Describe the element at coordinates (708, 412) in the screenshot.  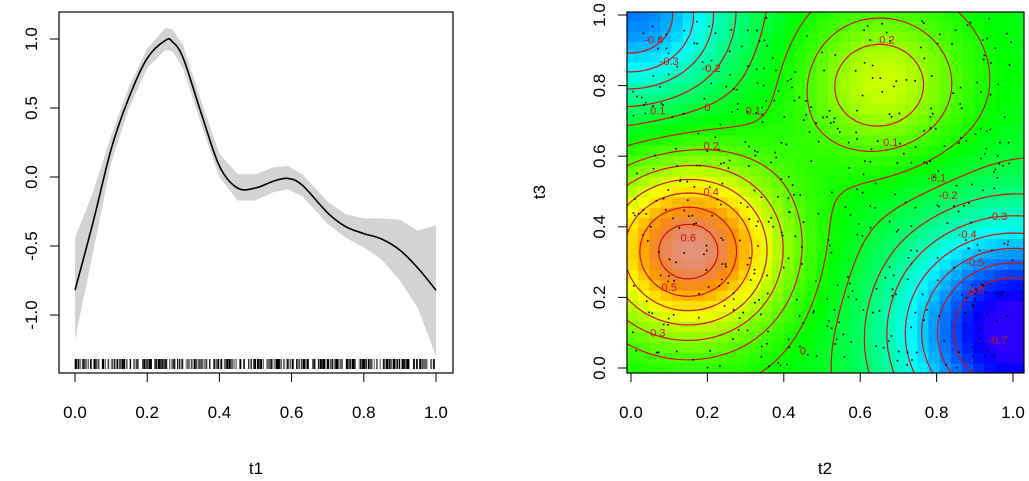
I see `right-x-tick-label: 0.2` at that location.